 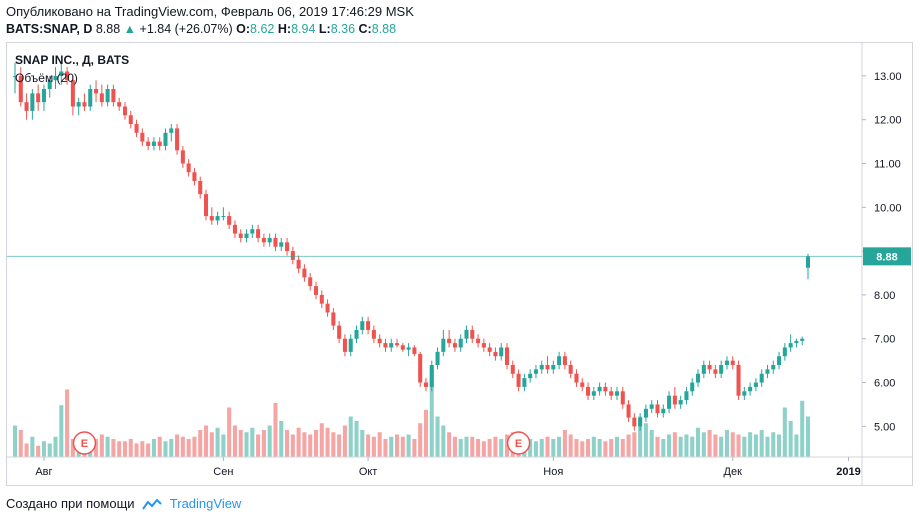 I want to click on x-tick-label: Окт, so click(x=368, y=472).